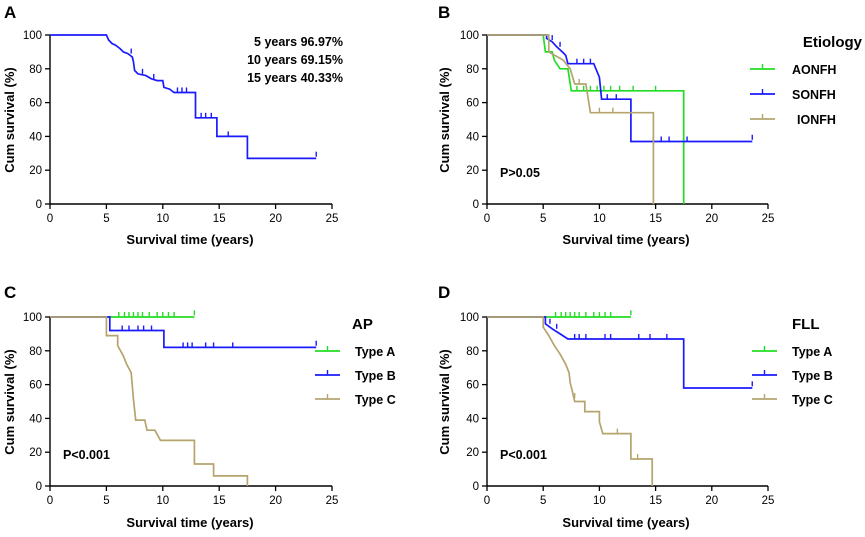  Describe the element at coordinates (620, 352) in the screenshot. I see `survival-curve-type-b` at that location.